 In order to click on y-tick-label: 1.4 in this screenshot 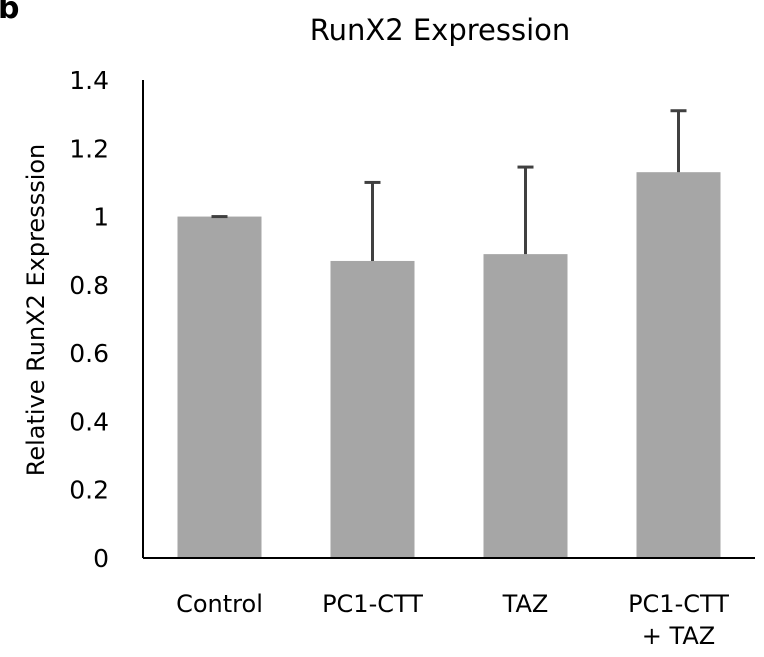, I will do `click(89, 80)`.